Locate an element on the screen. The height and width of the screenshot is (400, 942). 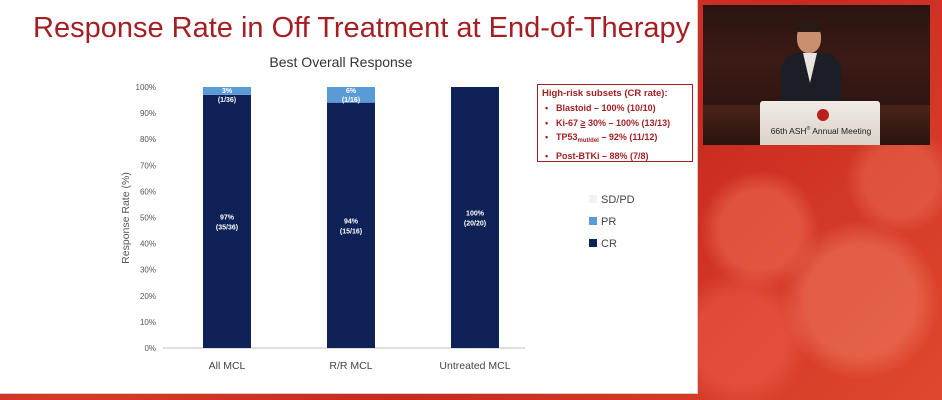
data-label: (35/36) is located at coordinates (227, 227).